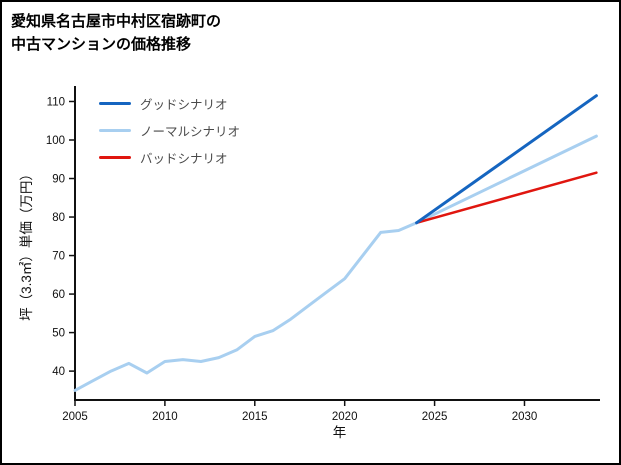 This screenshot has height=465, width=621. I want to click on x-axis-label: 年, so click(339, 432).